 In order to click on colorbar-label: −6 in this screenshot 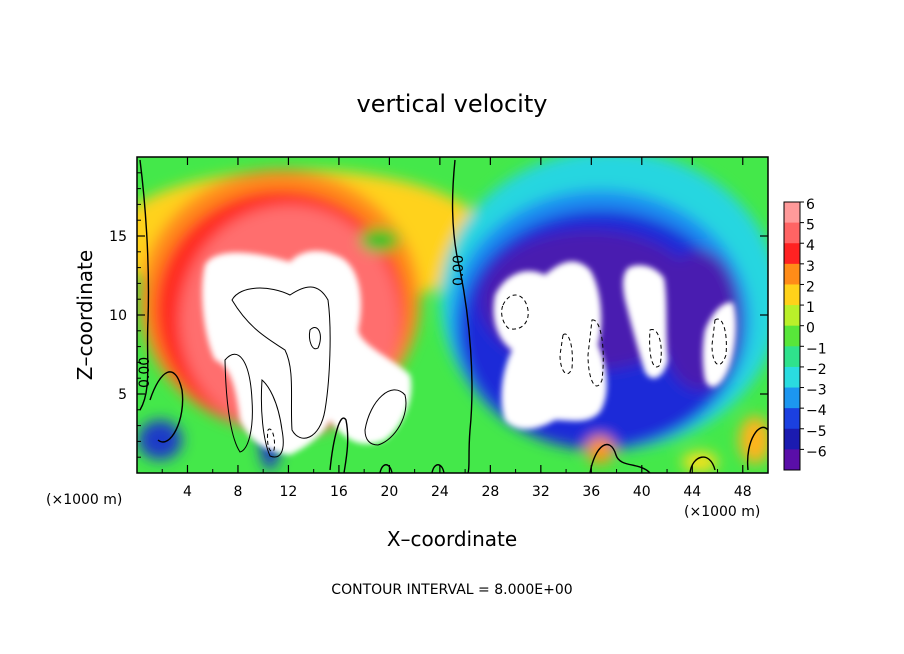, I will do `click(816, 452)`.